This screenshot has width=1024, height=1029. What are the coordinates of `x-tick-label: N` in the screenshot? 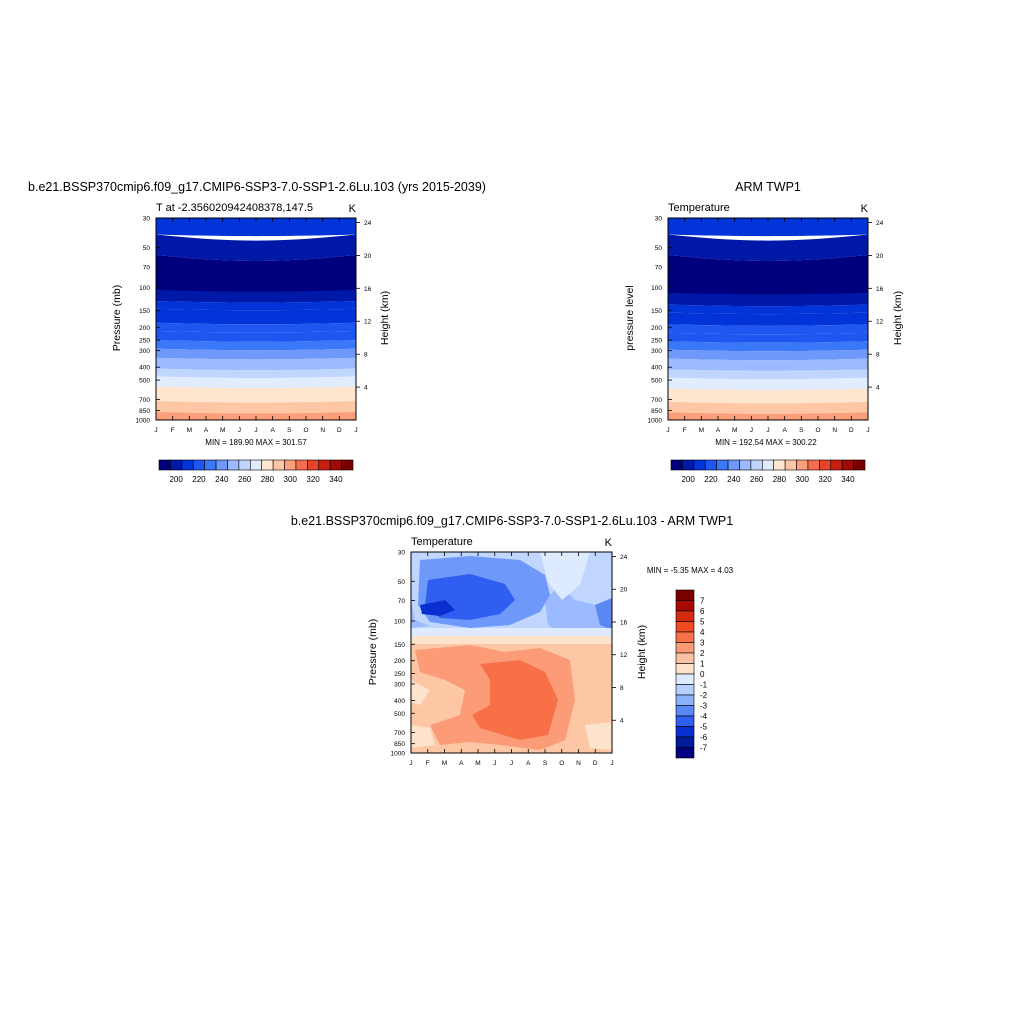 It's located at (322, 430).